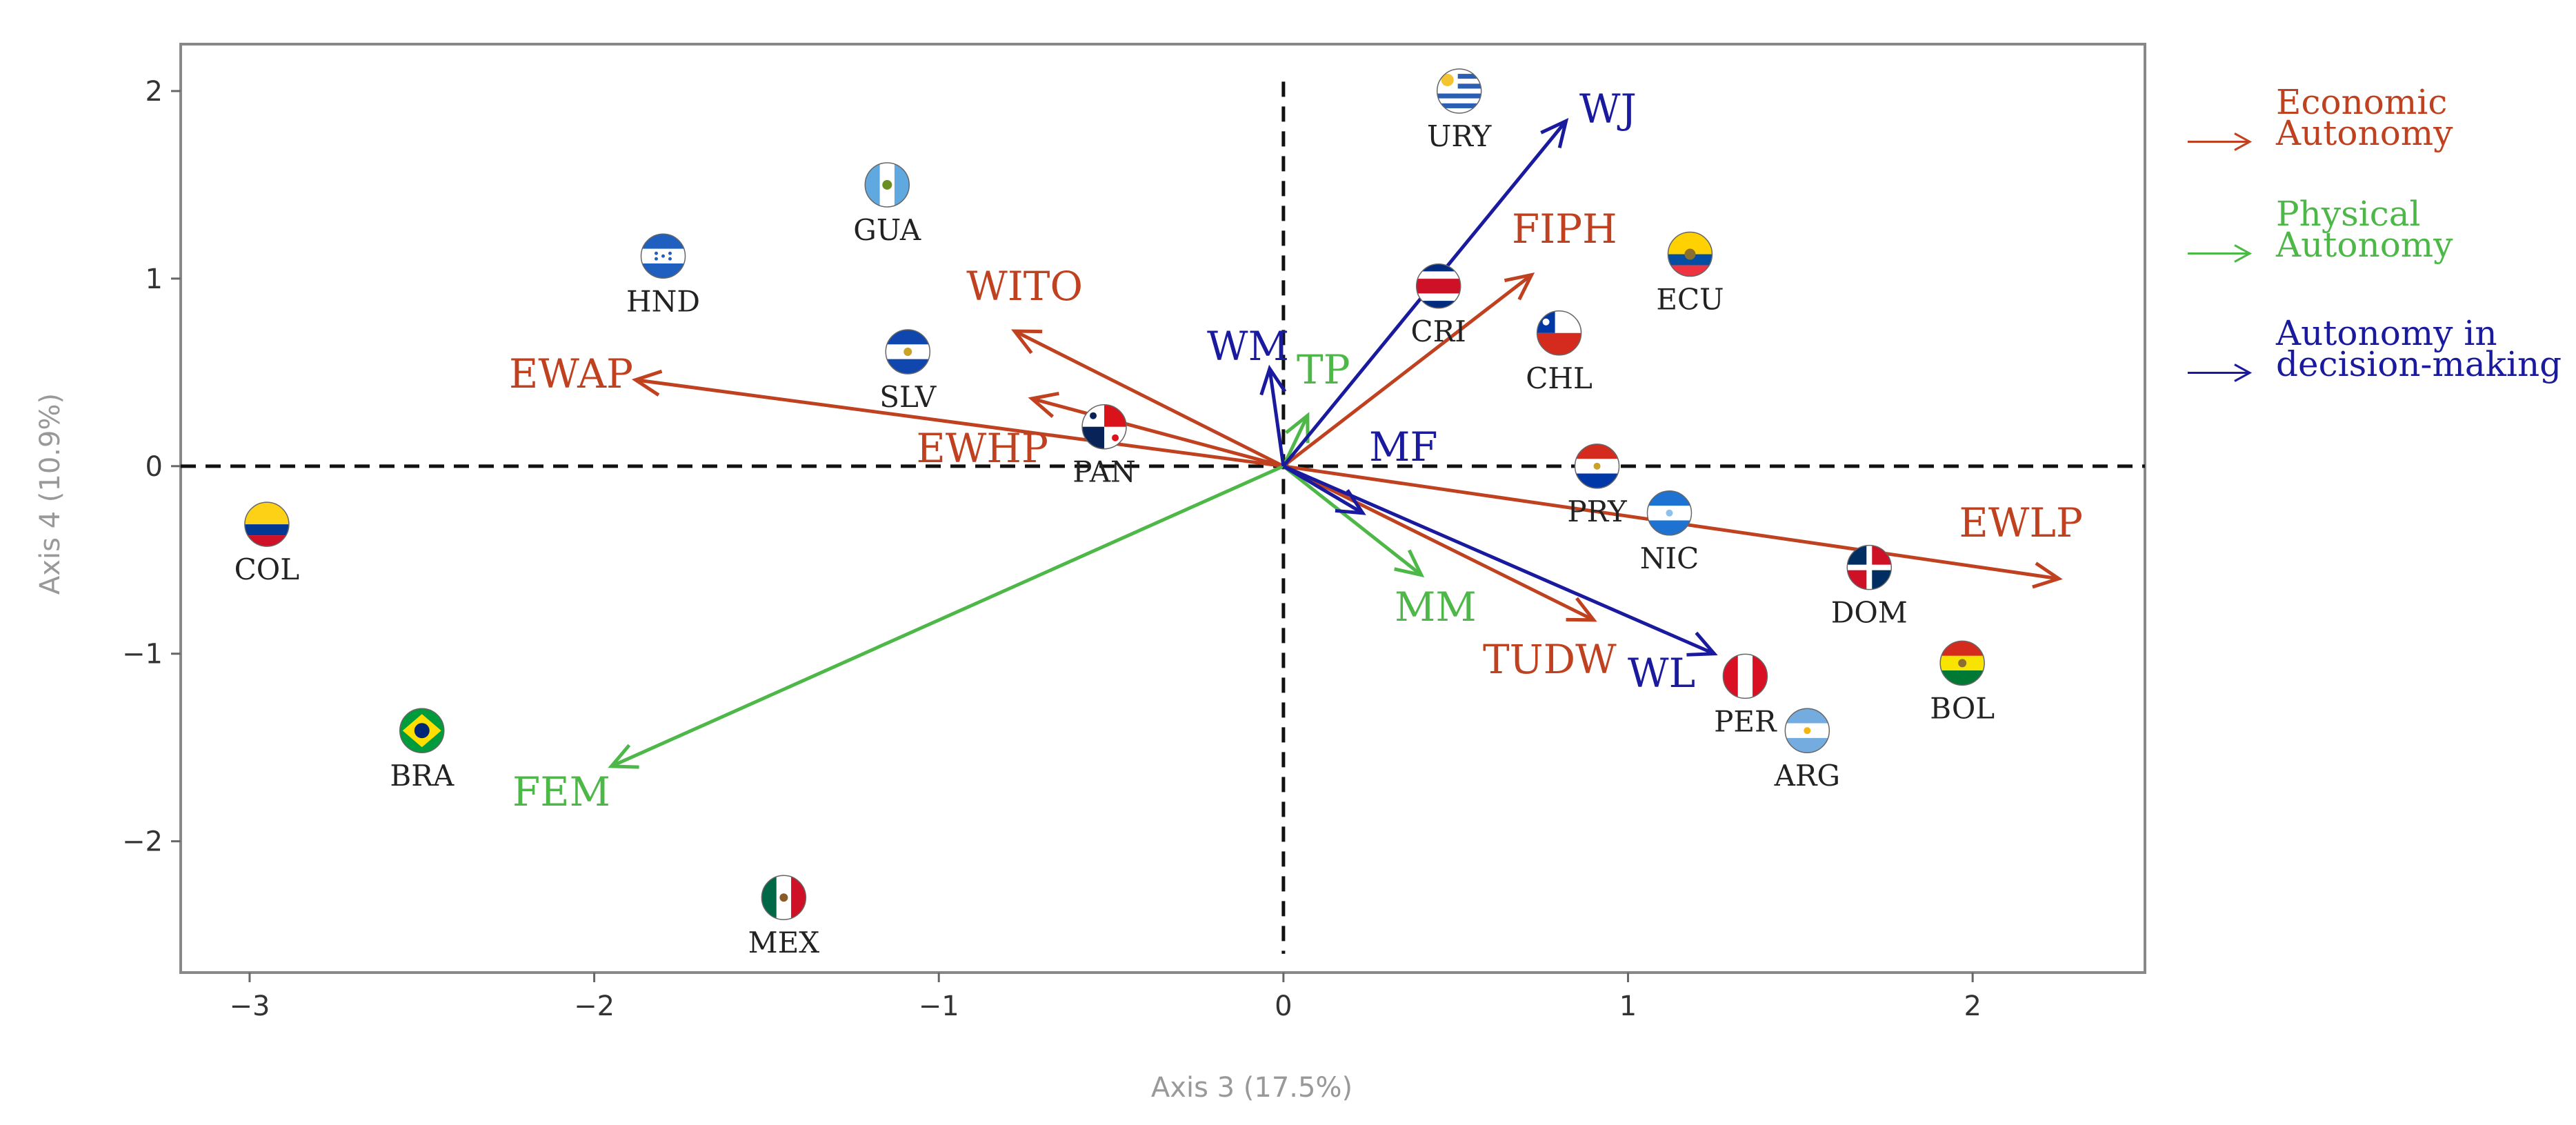  What do you see at coordinates (1438, 331) in the screenshot?
I see `country-label: CRI` at bounding box center [1438, 331].